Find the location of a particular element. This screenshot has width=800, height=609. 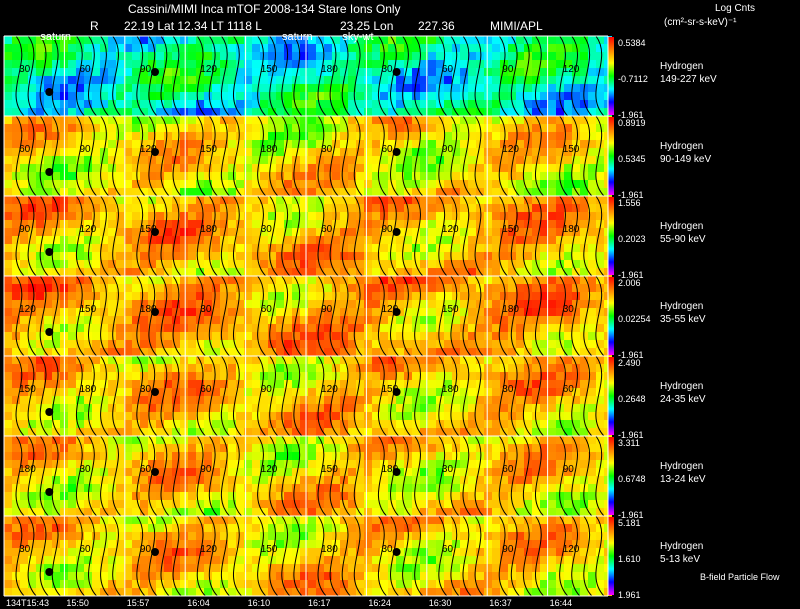

colorbar-tick: 0.8919 is located at coordinates (632, 122).